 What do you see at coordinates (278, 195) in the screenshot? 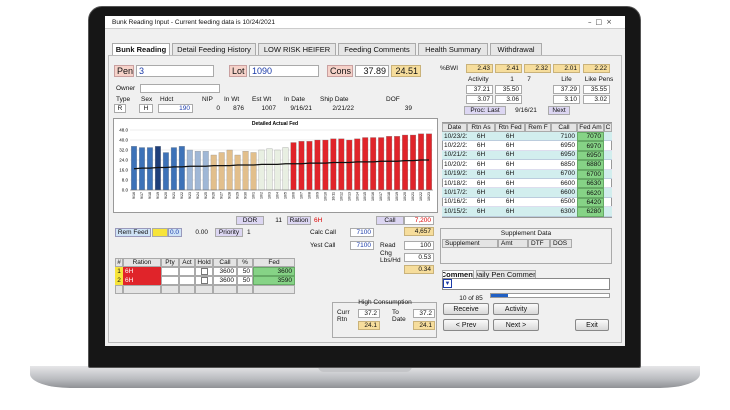
I see `x-tick-label: 10/4` at bounding box center [278, 195].